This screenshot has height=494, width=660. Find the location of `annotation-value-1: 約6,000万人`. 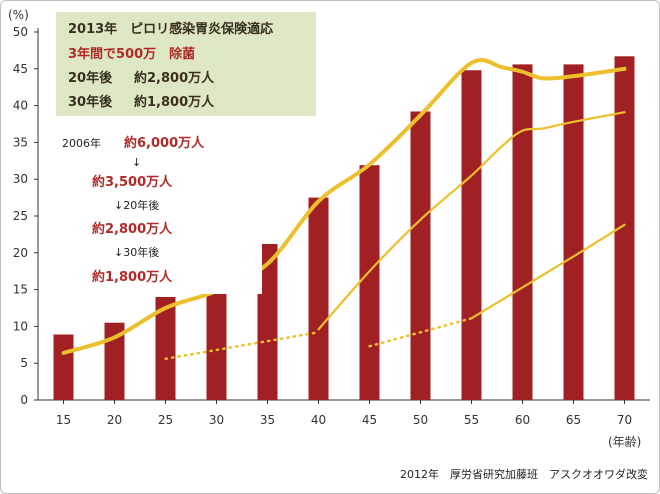

annotation-value-1: 約6,000万人 is located at coordinates (164, 143).